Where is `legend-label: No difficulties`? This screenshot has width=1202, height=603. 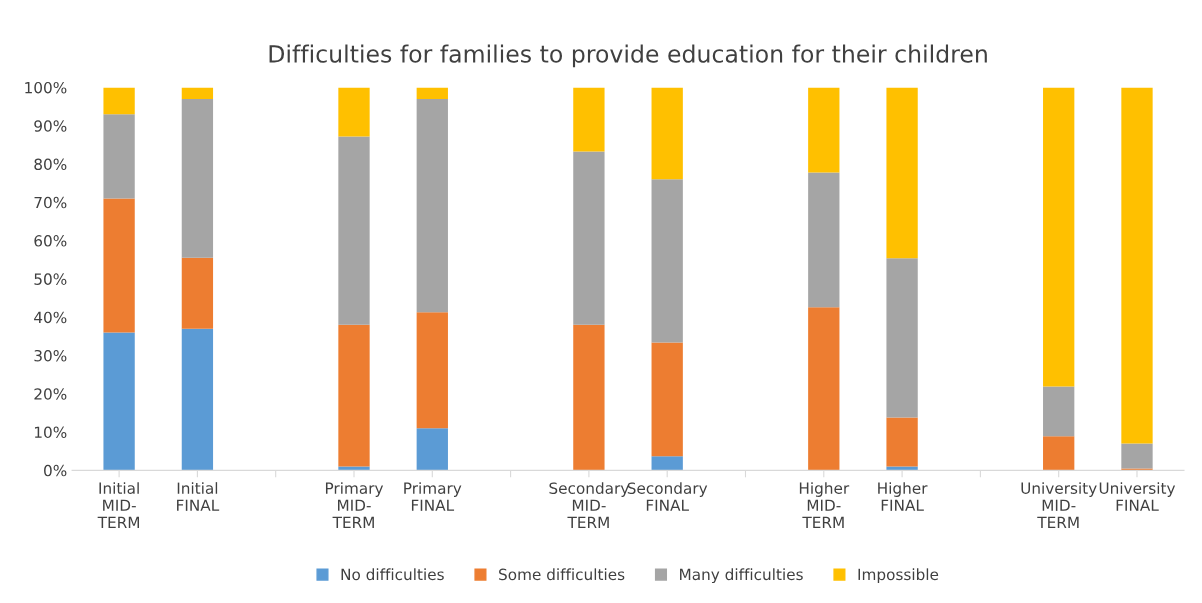 legend-label: No difficulties is located at coordinates (392, 574).